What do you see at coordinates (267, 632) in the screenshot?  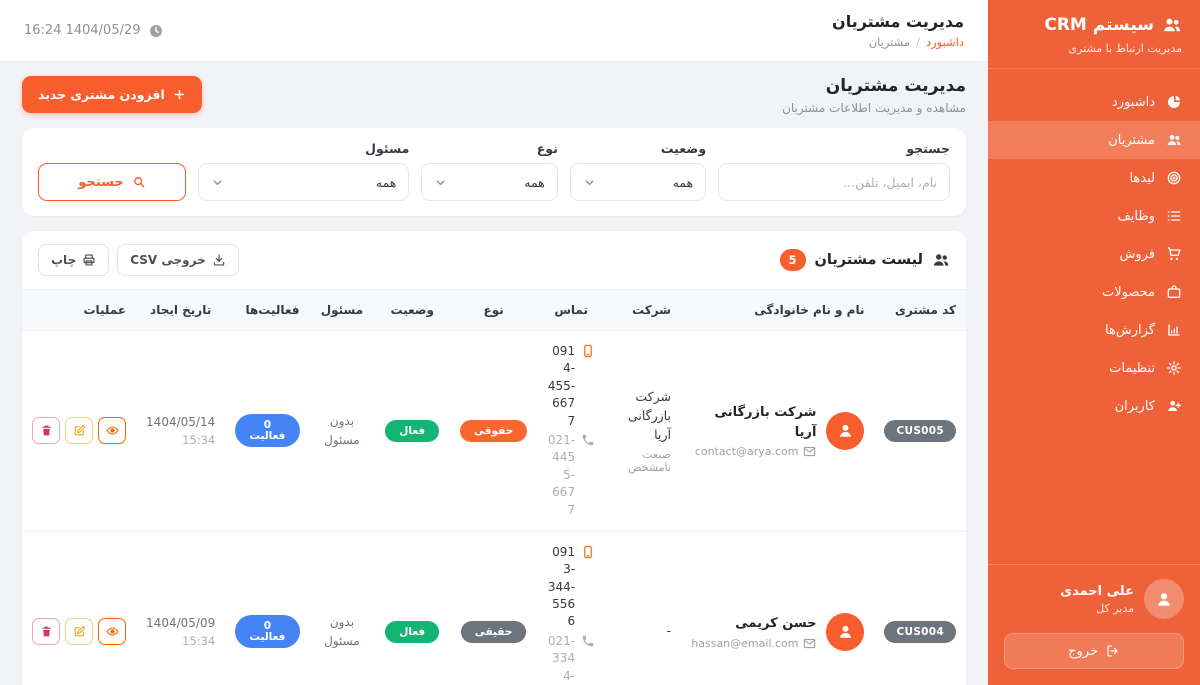 I see `activities-badge: 0 فعالیت` at bounding box center [267, 632].